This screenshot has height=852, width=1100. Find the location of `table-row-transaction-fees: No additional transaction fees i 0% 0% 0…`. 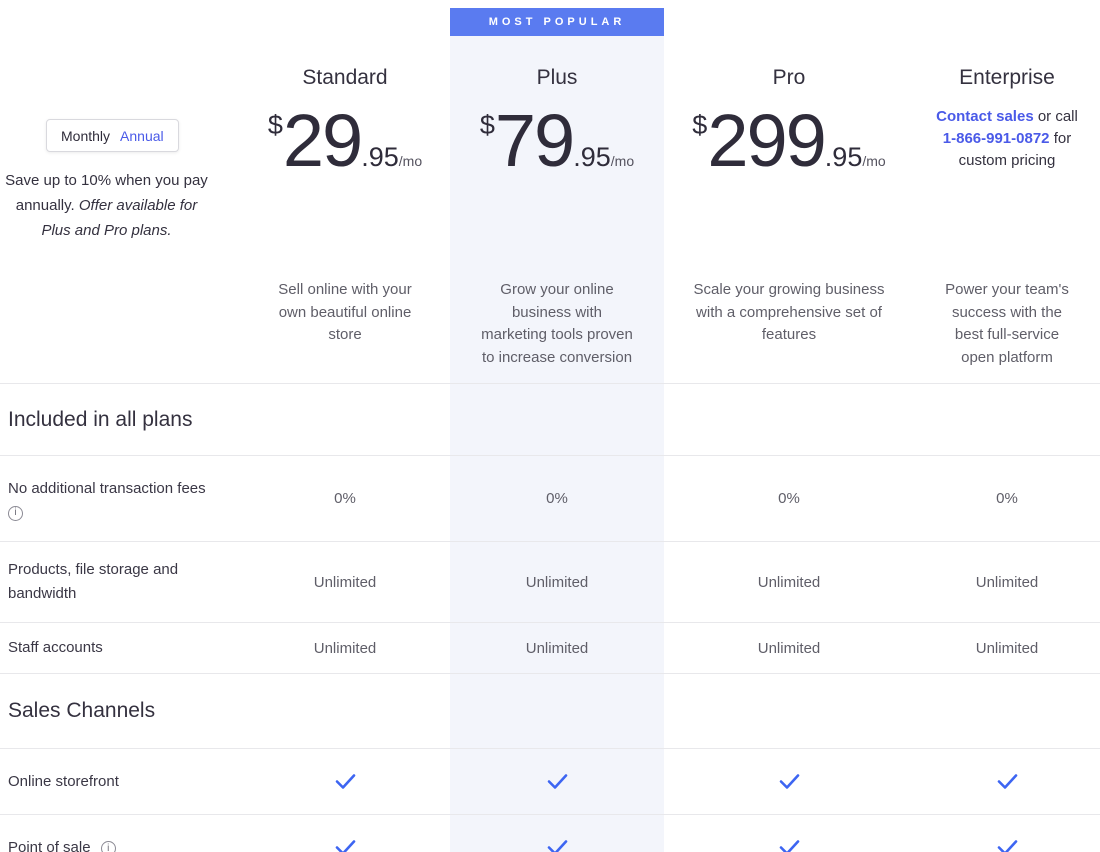

table-row-transaction-fees: No additional transaction fees i 0% 0% 0… is located at coordinates (550, 498).